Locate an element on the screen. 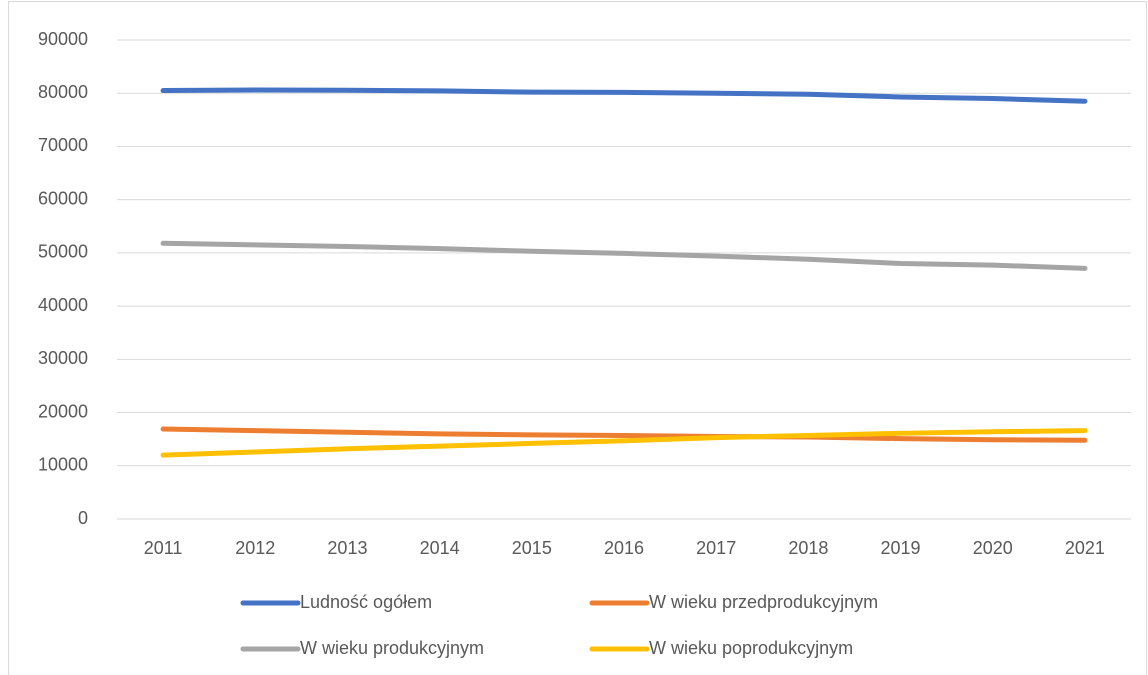 The image size is (1148, 675). y-tick-label: 80000 is located at coordinates (63, 92).